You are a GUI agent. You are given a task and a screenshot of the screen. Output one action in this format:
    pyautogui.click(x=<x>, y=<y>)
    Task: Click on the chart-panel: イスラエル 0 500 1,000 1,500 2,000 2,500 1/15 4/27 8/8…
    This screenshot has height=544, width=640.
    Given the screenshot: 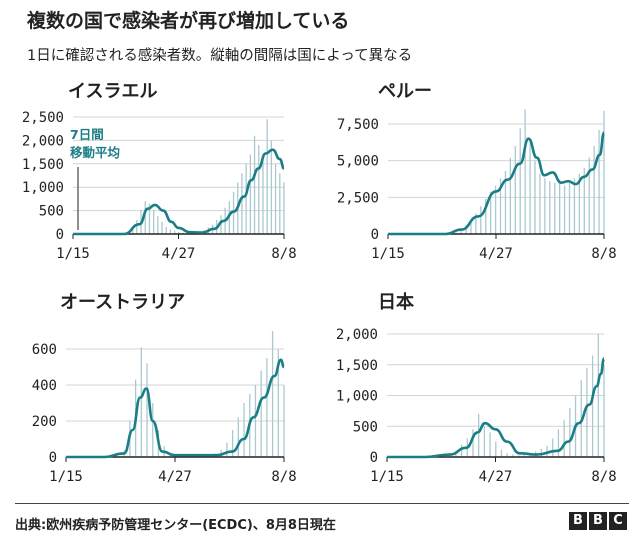 What is the action you would take?
    pyautogui.click(x=159, y=171)
    